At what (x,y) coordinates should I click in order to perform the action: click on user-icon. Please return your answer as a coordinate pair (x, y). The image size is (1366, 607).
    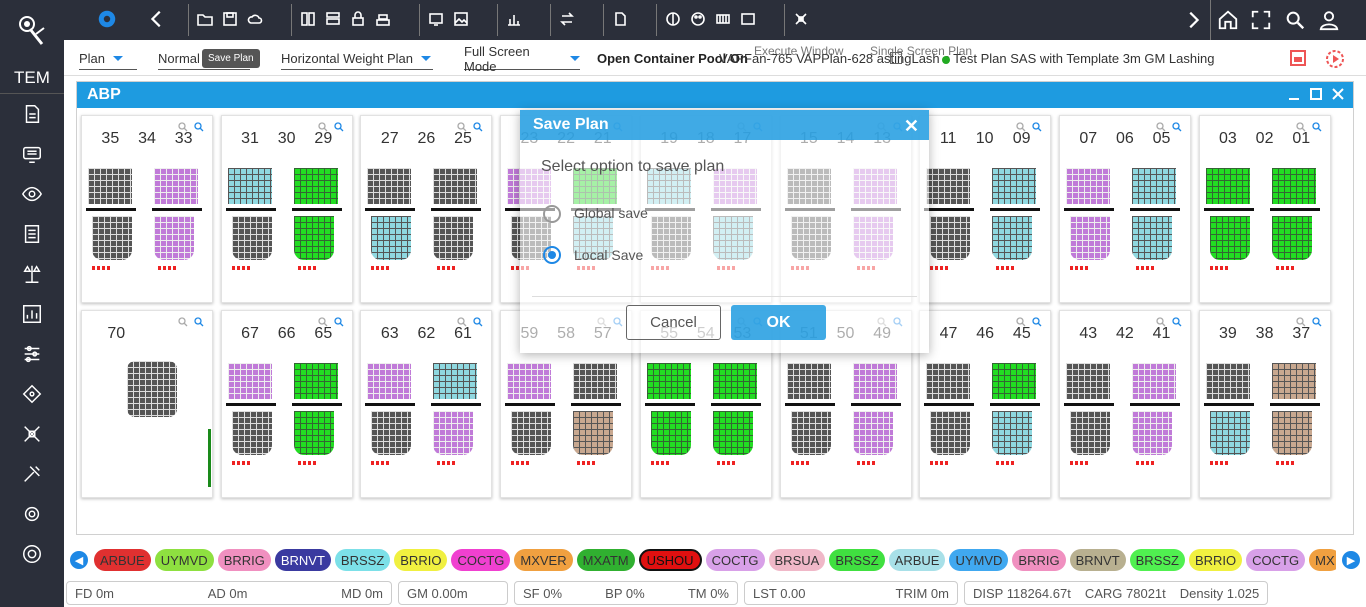
    Looking at the image, I should click on (1329, 20).